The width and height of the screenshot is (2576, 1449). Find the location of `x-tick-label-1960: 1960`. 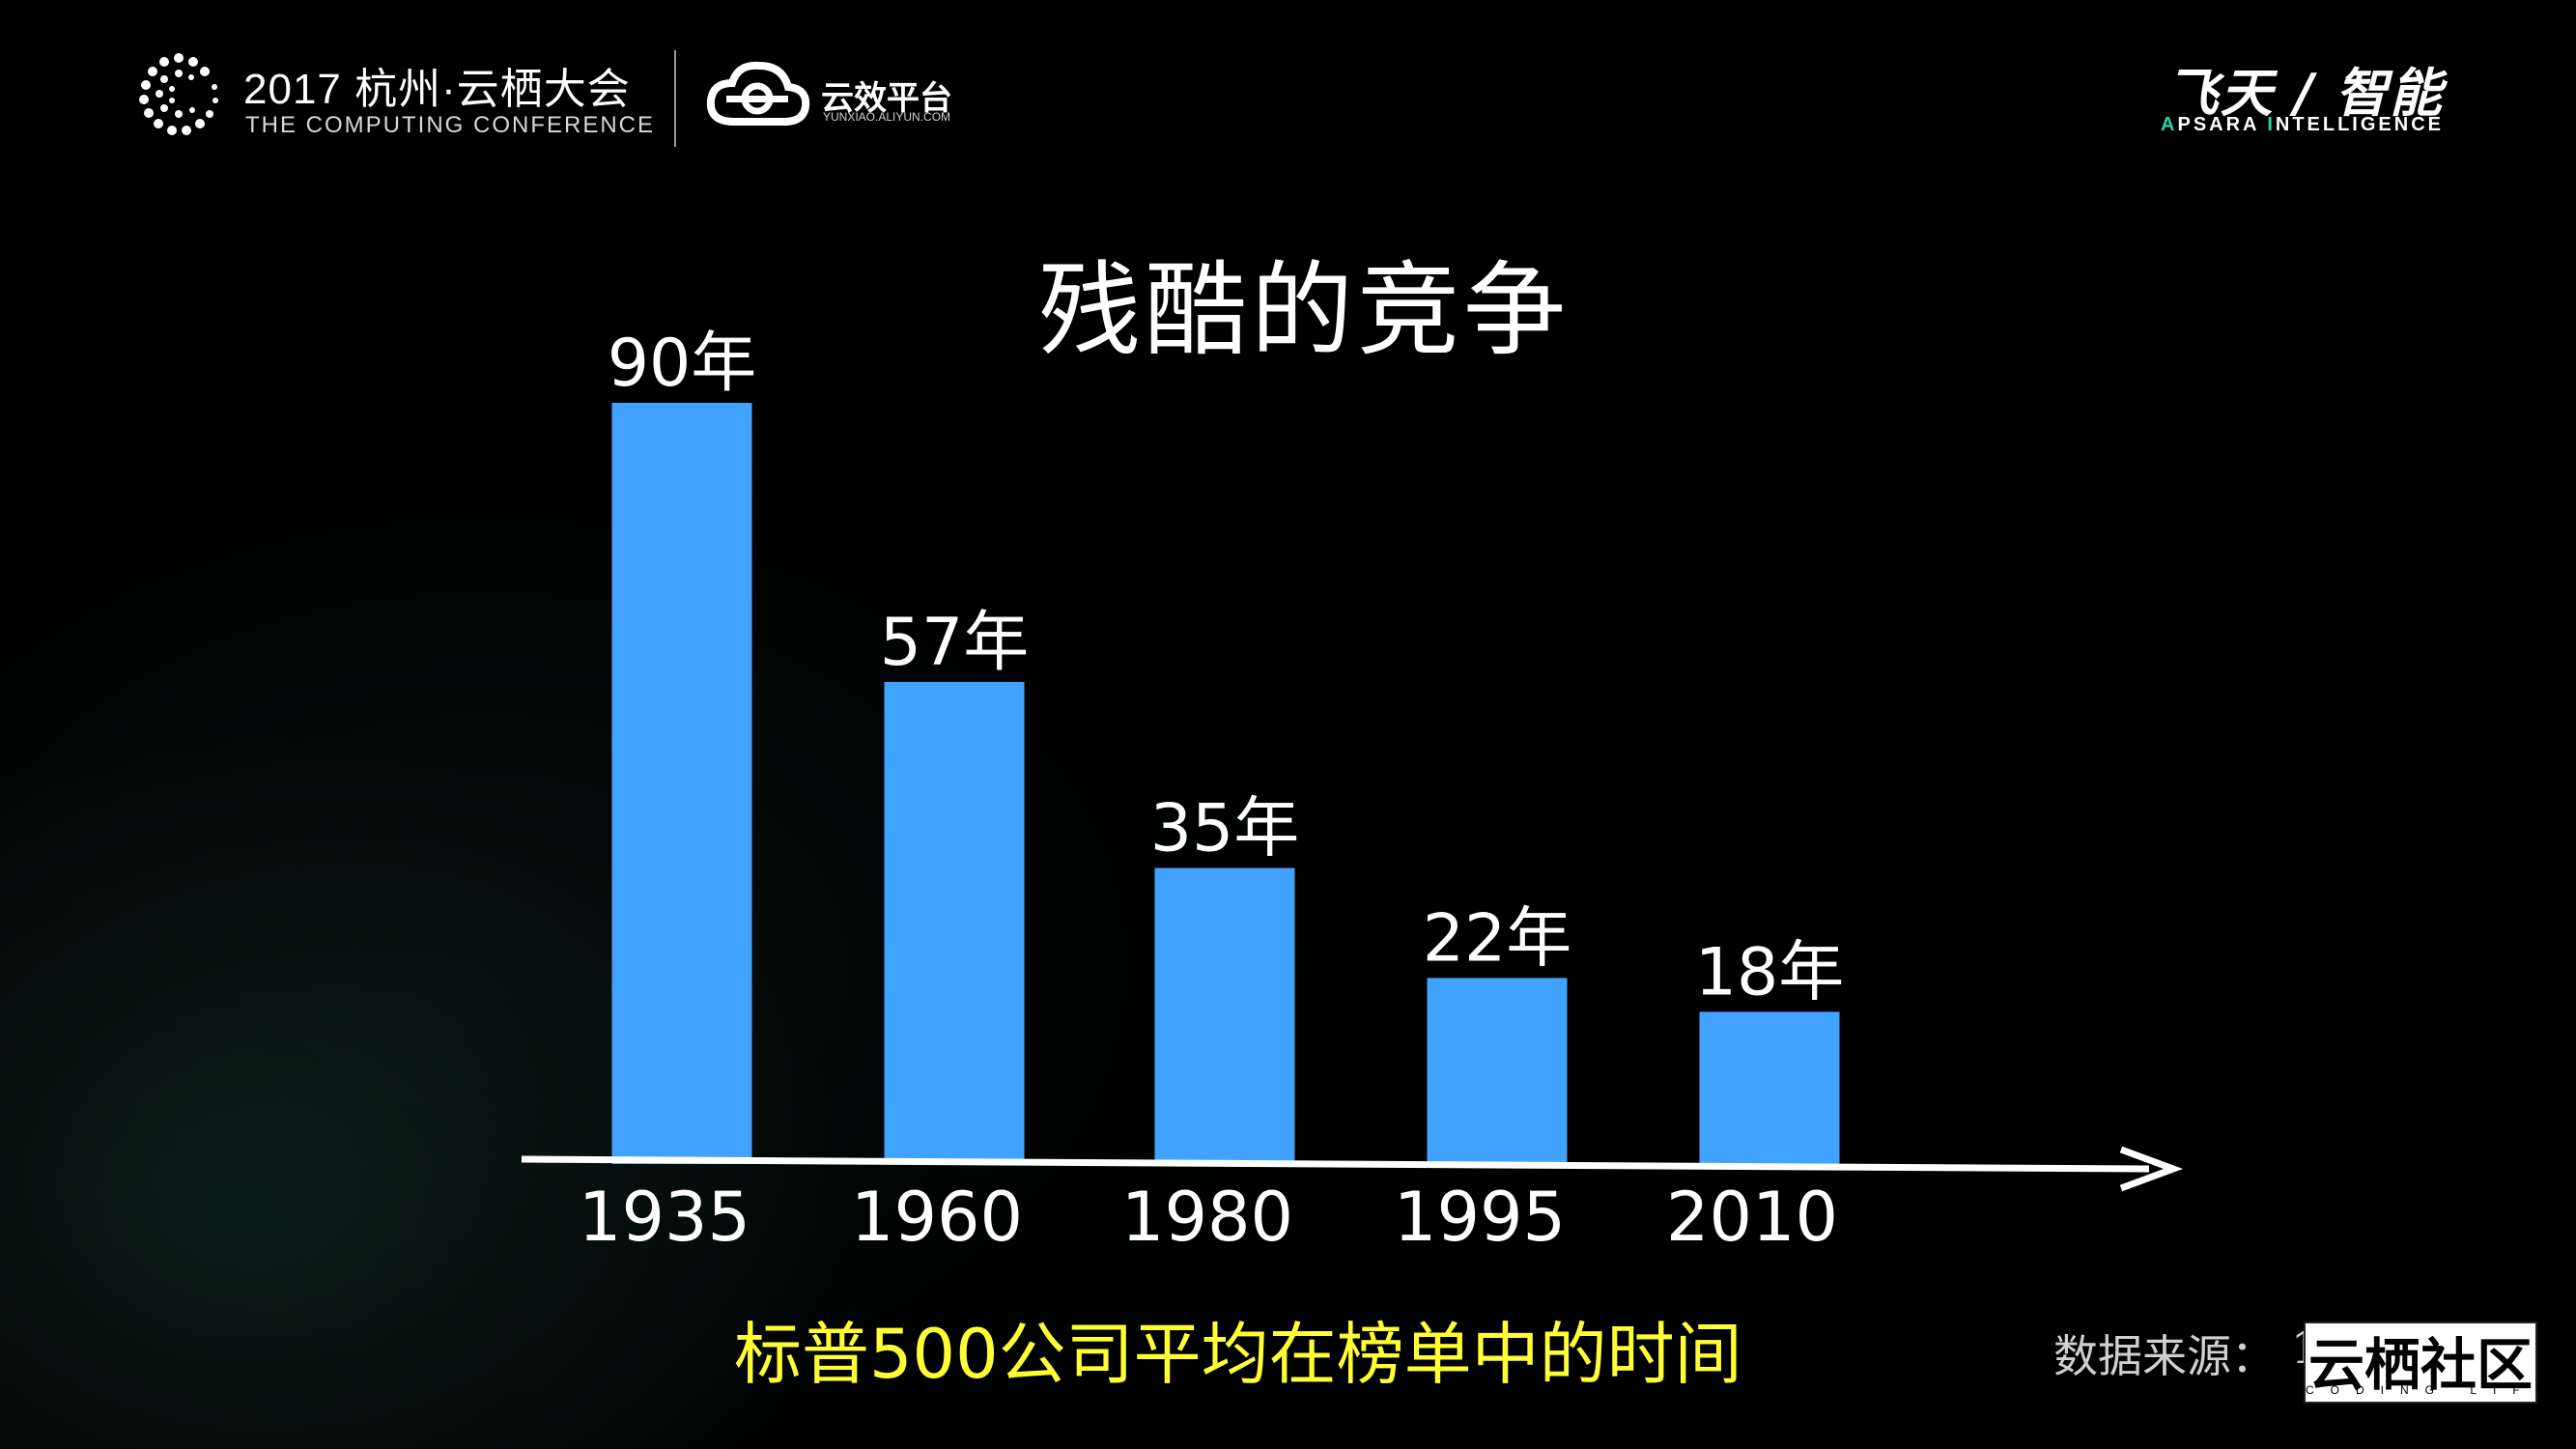

x-tick-label-1960: 1960 is located at coordinates (937, 1217).